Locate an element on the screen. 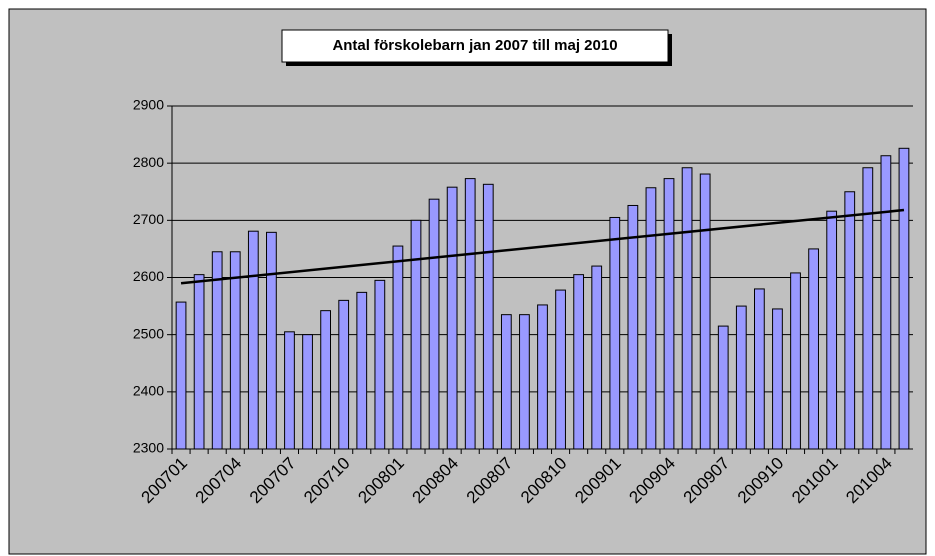 This screenshot has width=935, height=556. y-tick-label: 2300 is located at coordinates (148, 448).